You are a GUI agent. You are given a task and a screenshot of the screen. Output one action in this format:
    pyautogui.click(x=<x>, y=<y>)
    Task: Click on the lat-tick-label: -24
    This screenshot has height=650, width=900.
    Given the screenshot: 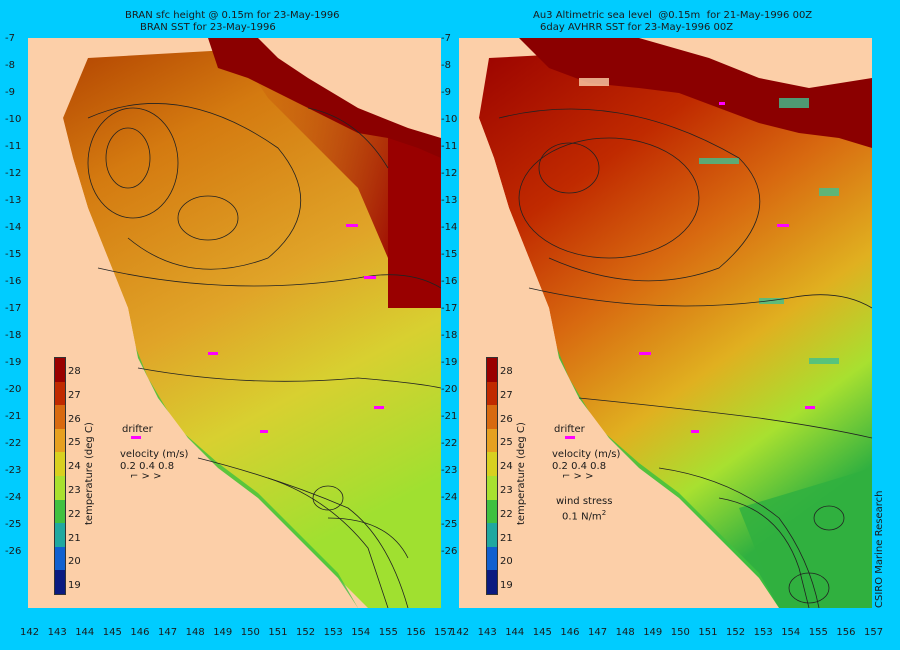 What is the action you would take?
    pyautogui.click(x=449, y=497)
    